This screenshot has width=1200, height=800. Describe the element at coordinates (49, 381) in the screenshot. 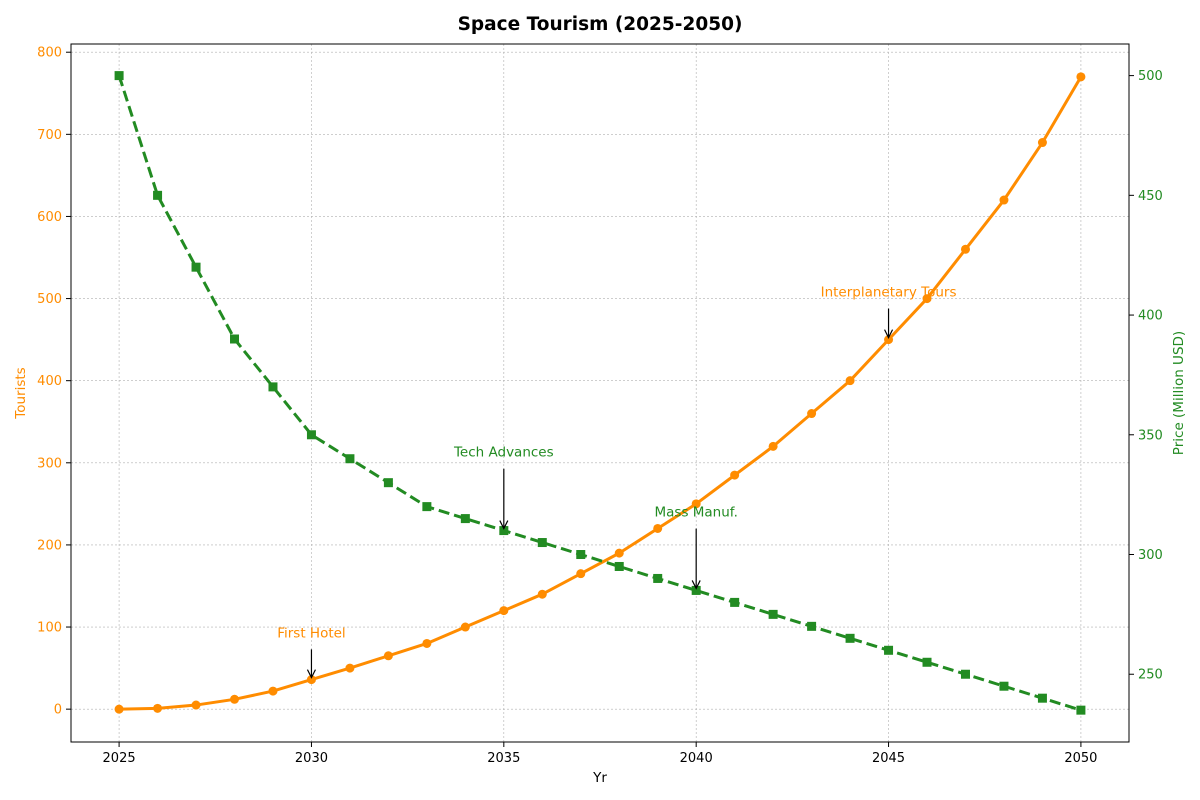

I see `left-y-tick-label: 400` at that location.